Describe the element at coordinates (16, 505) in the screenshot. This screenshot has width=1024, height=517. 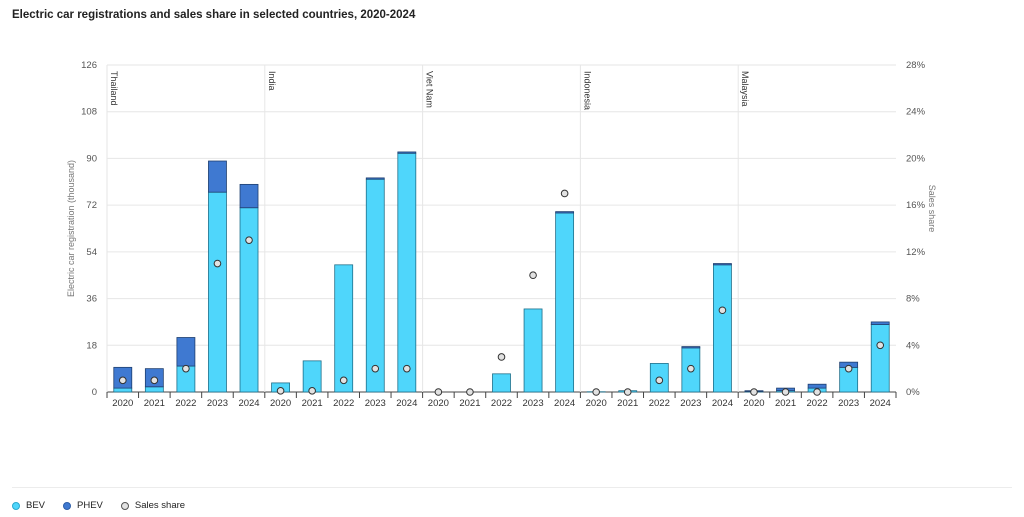
I see `bev-swatch-icon` at that location.